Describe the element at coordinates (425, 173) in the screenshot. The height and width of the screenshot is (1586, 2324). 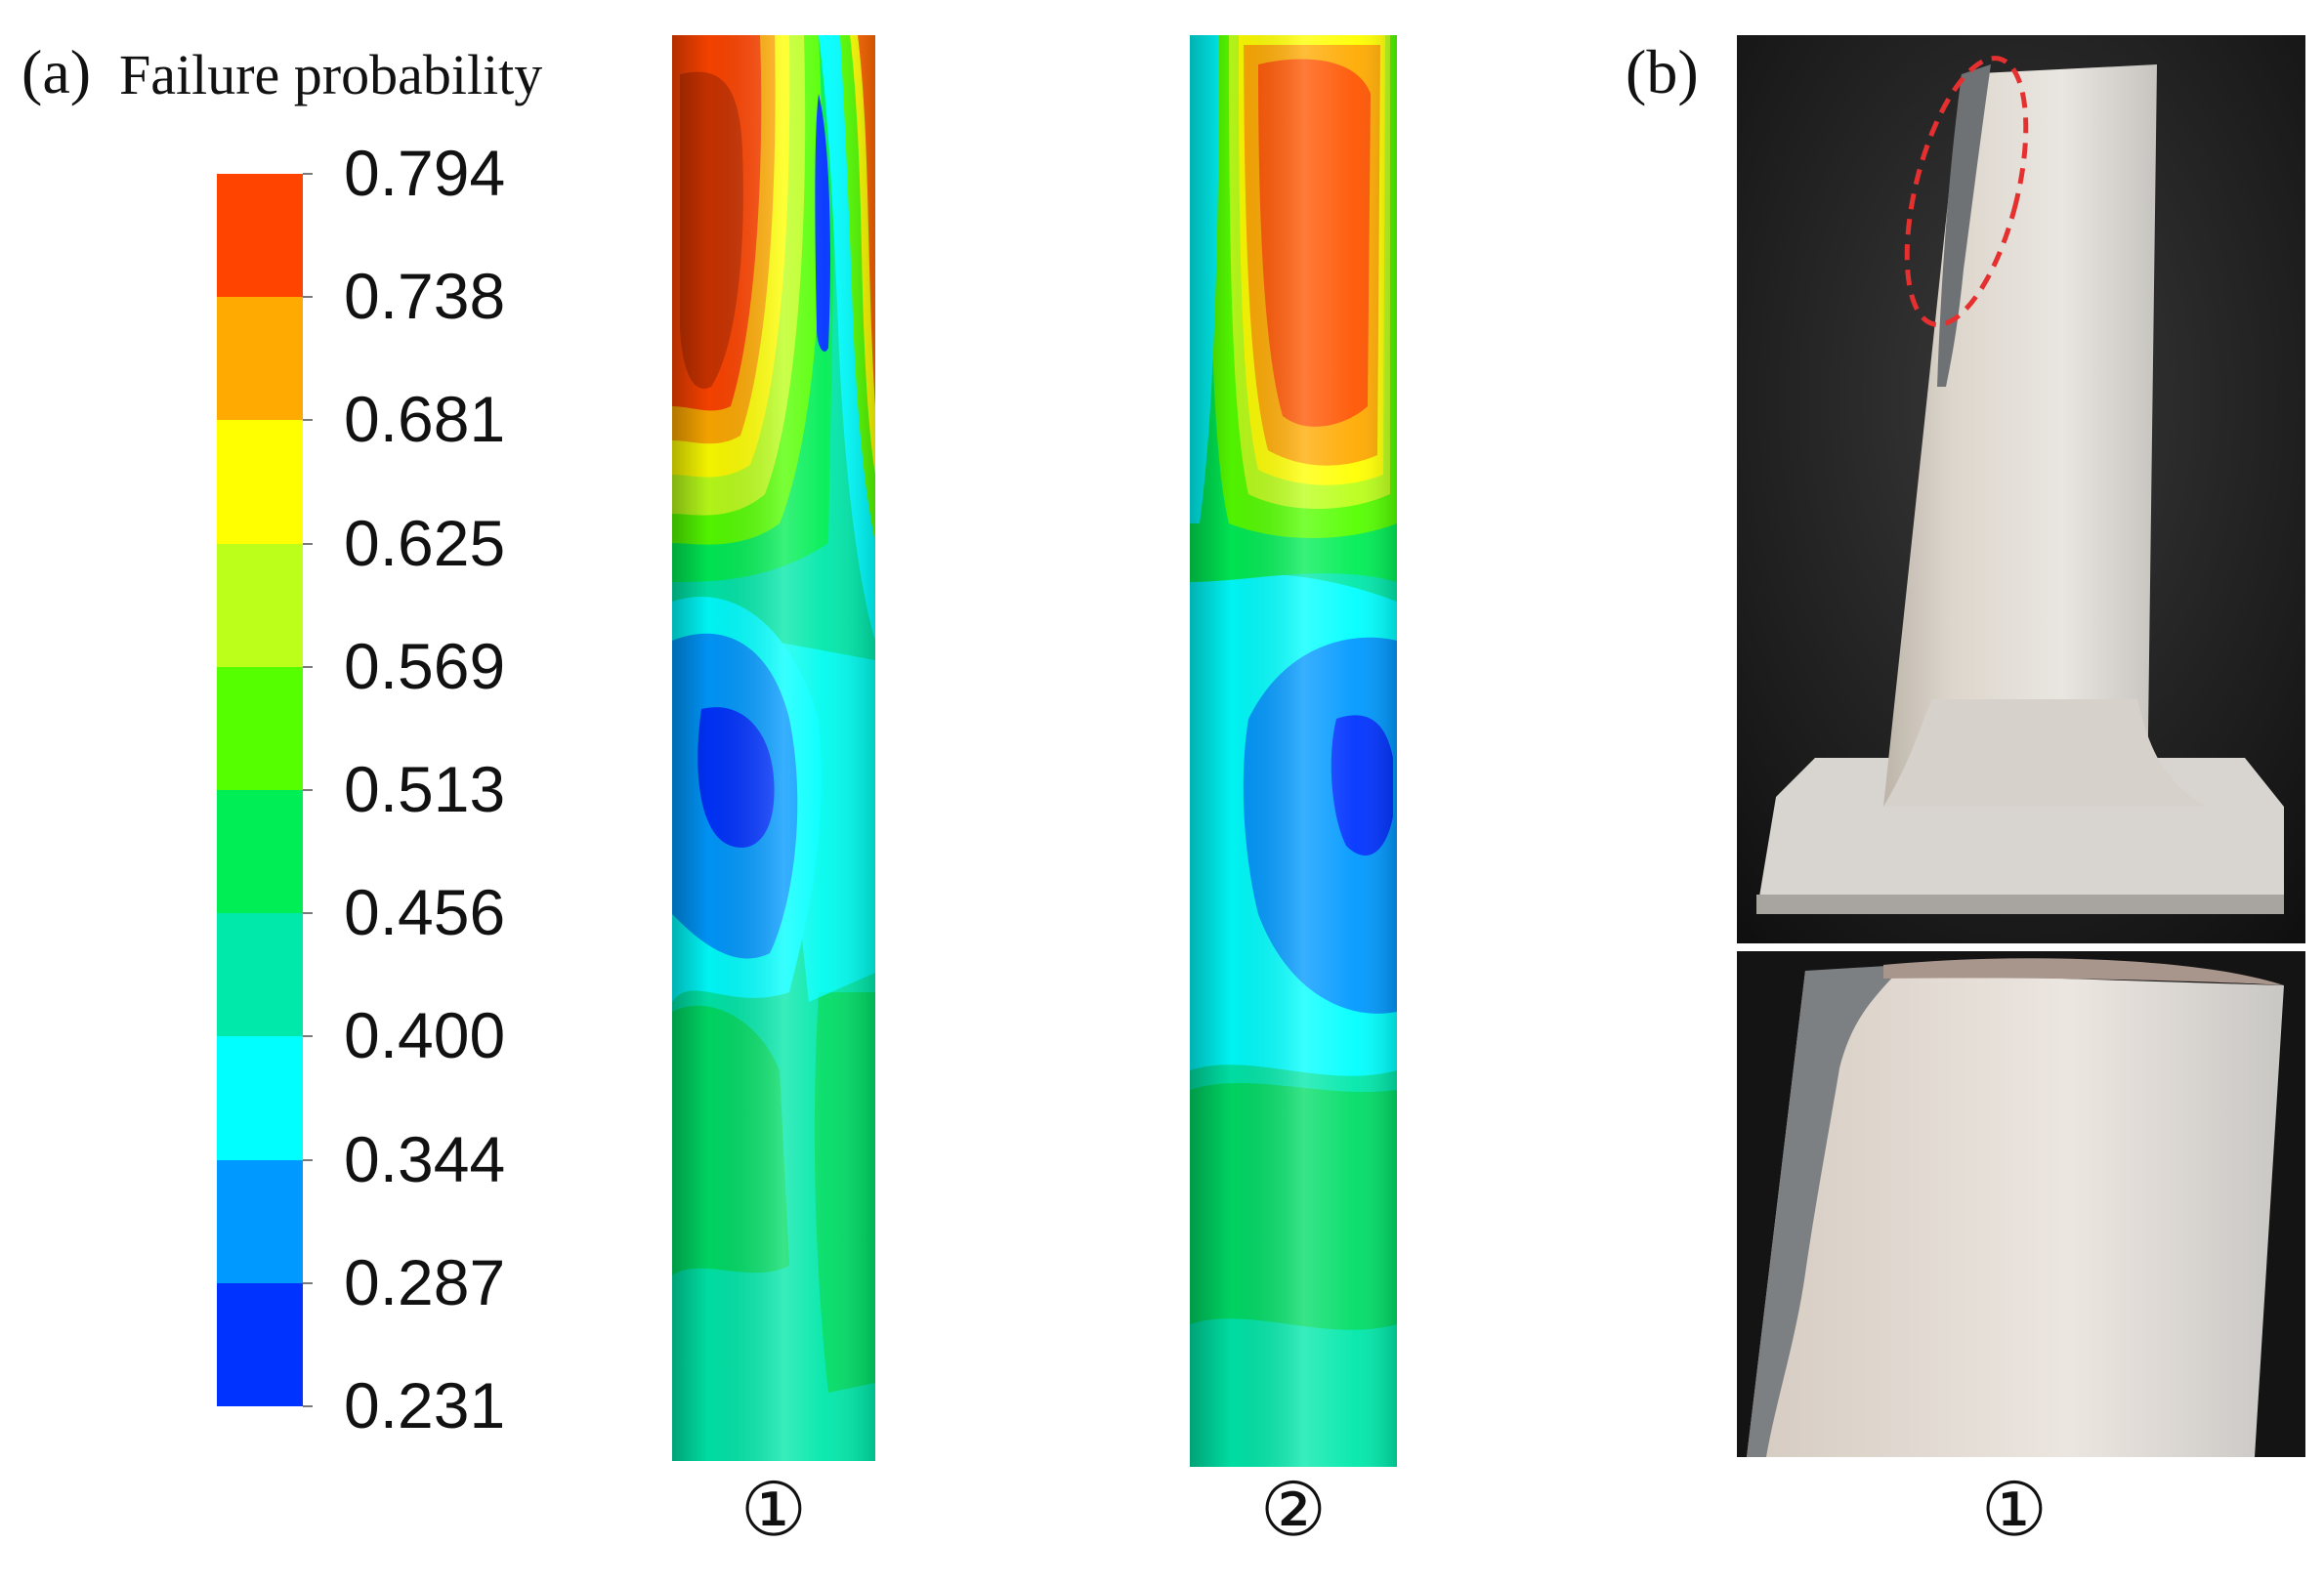
I see `colorbar-tick-label: 0.794` at that location.